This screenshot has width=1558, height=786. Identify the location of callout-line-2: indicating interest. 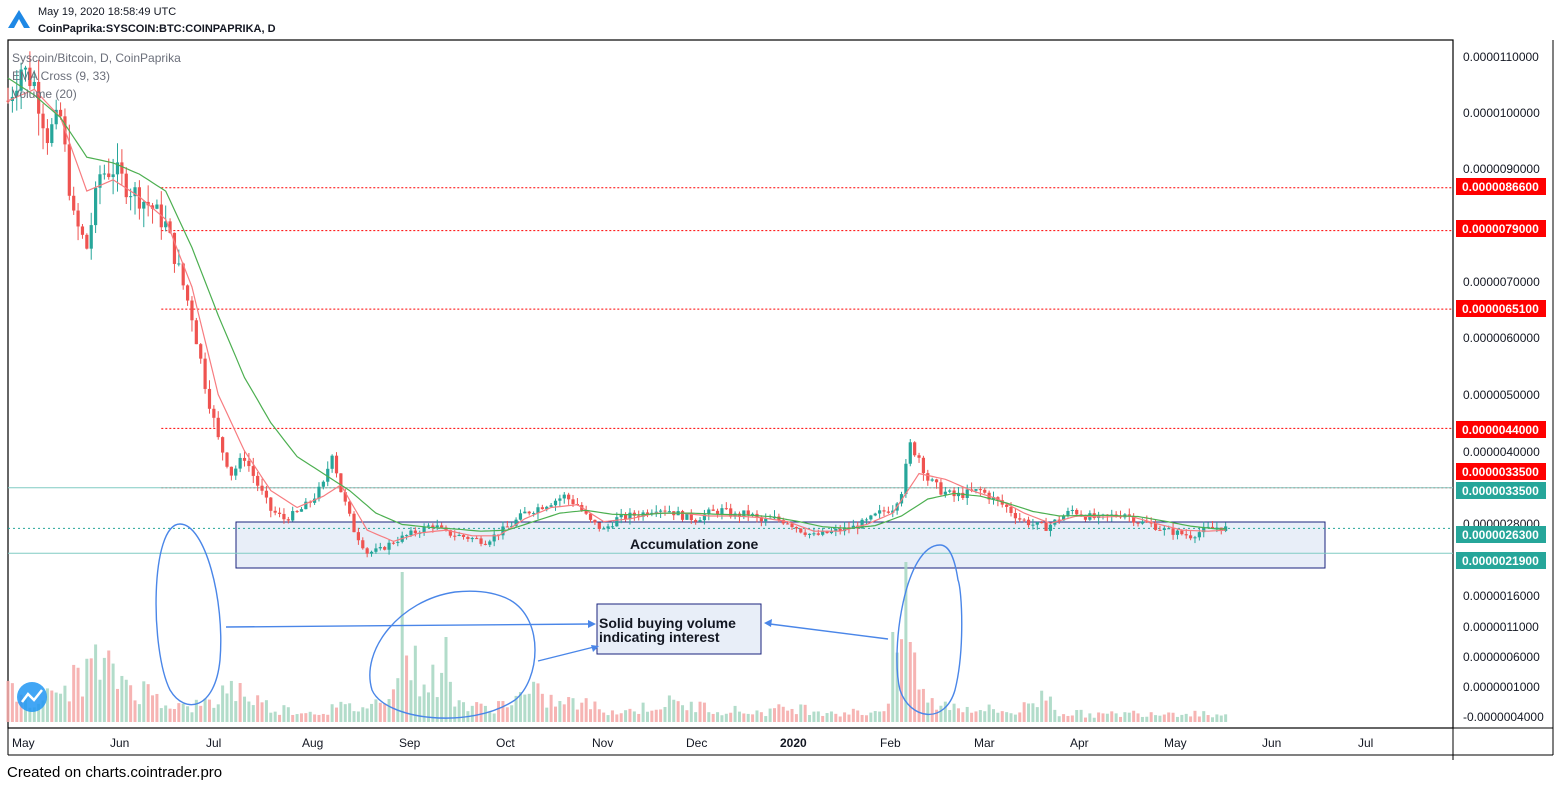
(659, 637).